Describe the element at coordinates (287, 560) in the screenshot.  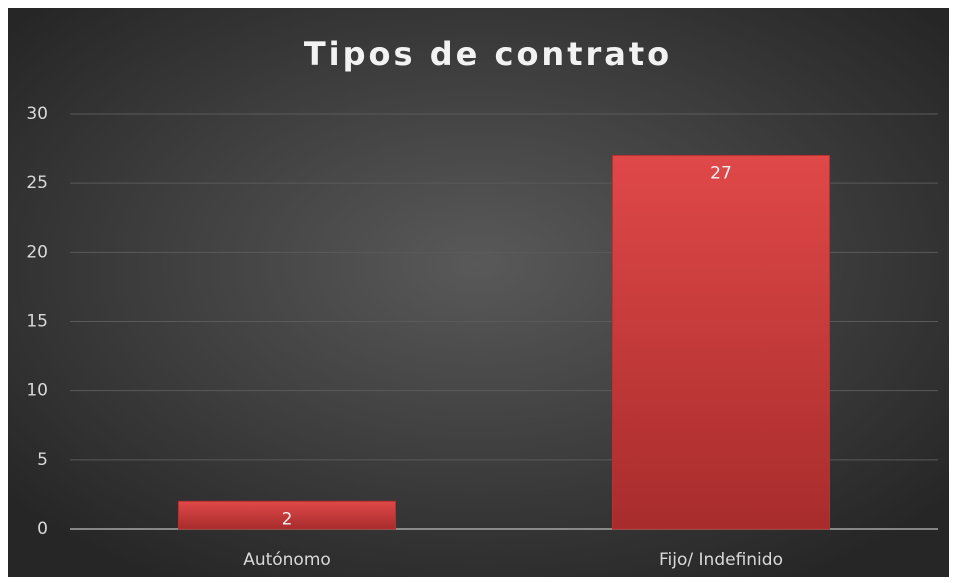
I see `x-tick-label: Autónomo` at that location.